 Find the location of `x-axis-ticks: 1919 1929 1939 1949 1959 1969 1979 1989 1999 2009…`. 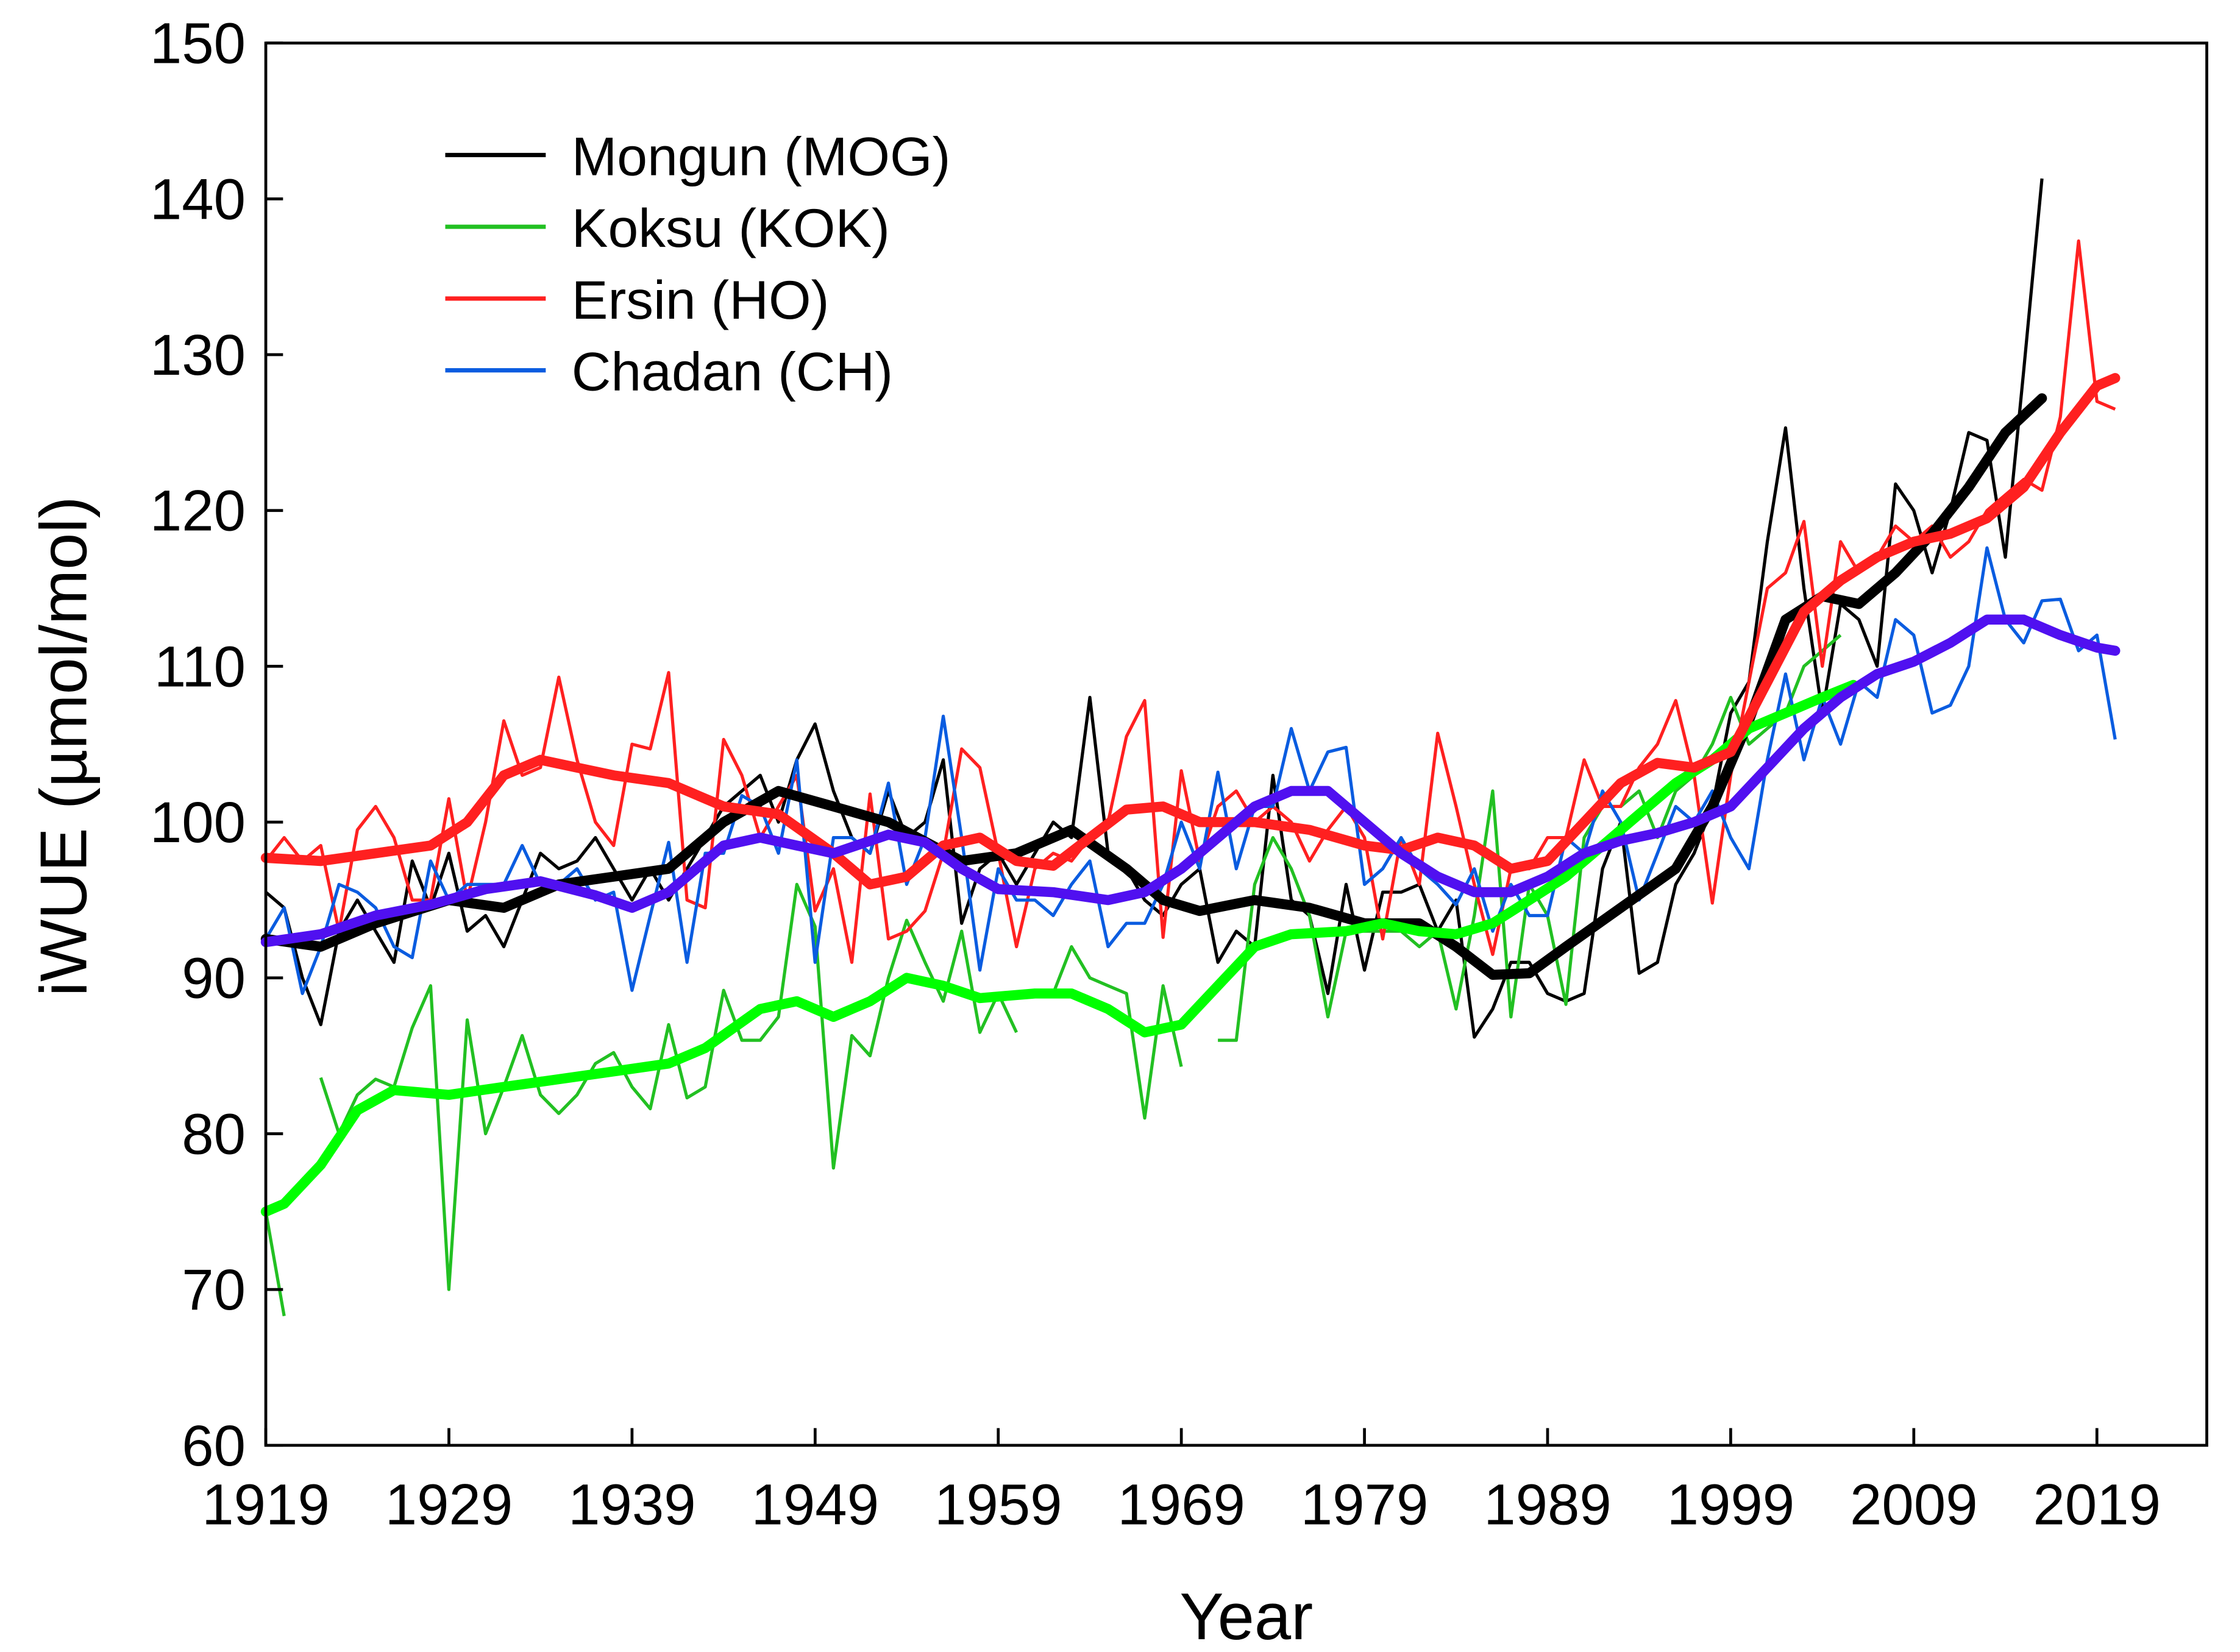

x-axis-ticks: 1919 1929 1939 1949 1959 1969 1979 1989 1999 2009… is located at coordinates (1181, 1482).